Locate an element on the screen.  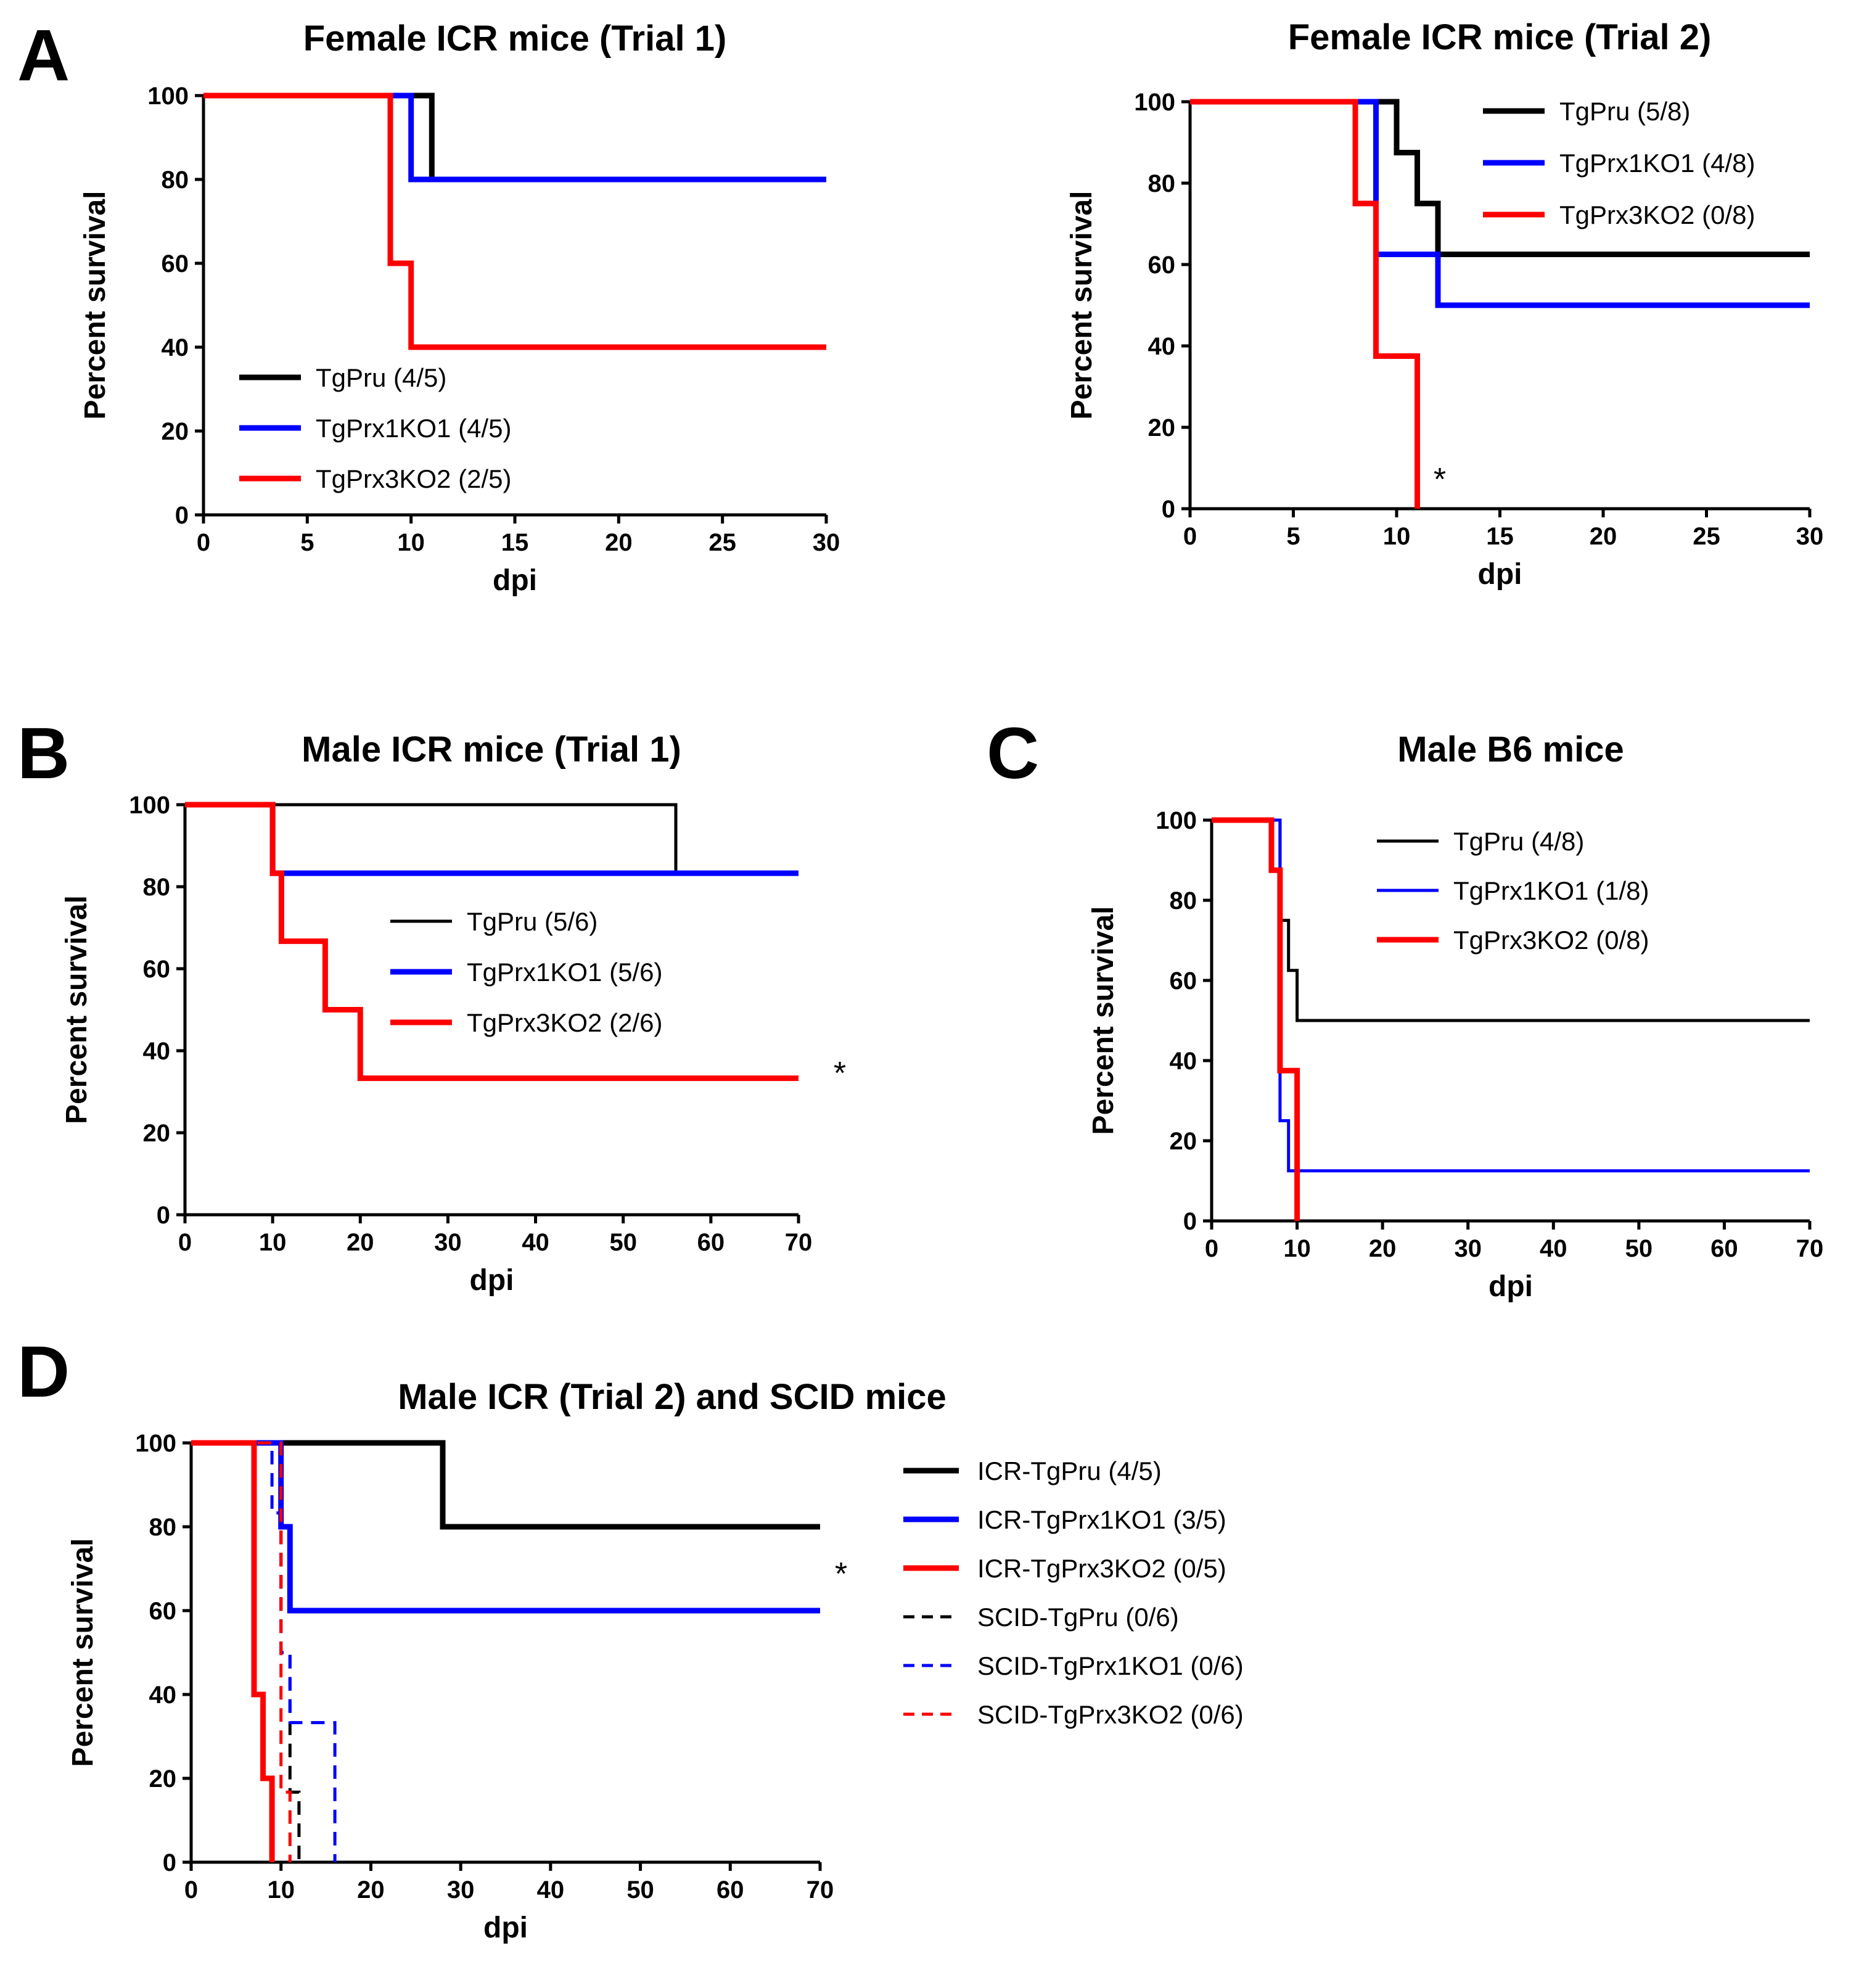
chart-title: Male ICR (Trial 2) and SCID mice is located at coordinates (672, 1397).